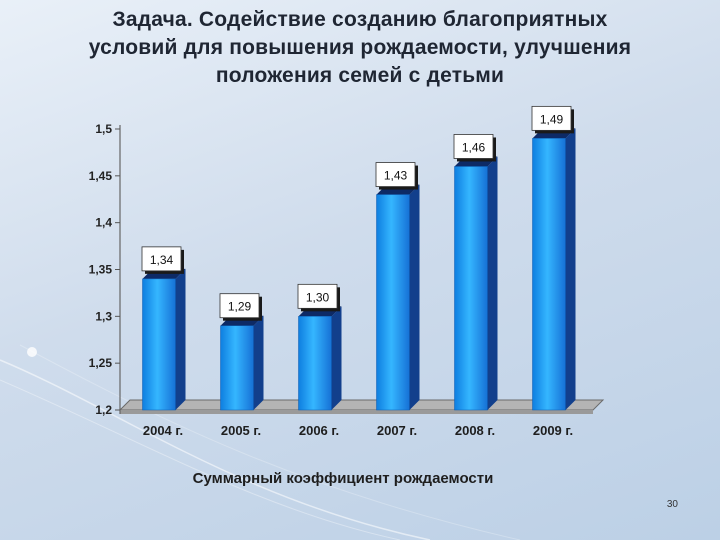  Describe the element at coordinates (319, 430) in the screenshot. I see `x-tick-label: 2006 г.` at that location.